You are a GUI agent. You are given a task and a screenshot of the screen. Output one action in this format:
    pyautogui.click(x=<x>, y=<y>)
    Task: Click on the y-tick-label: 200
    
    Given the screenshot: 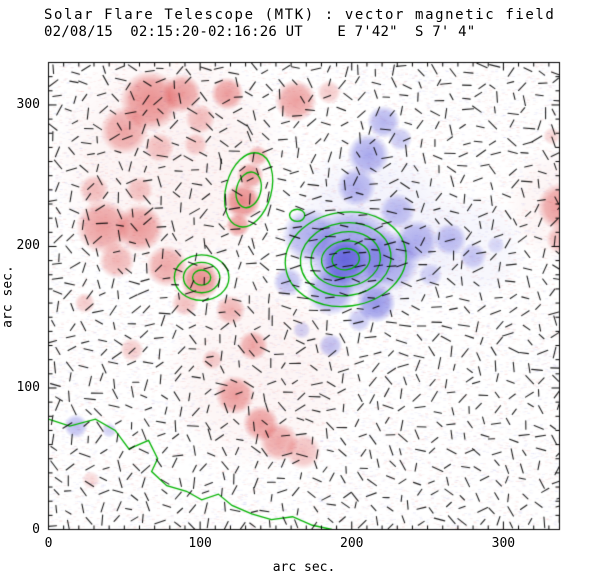 What is the action you would take?
    pyautogui.click(x=28, y=246)
    